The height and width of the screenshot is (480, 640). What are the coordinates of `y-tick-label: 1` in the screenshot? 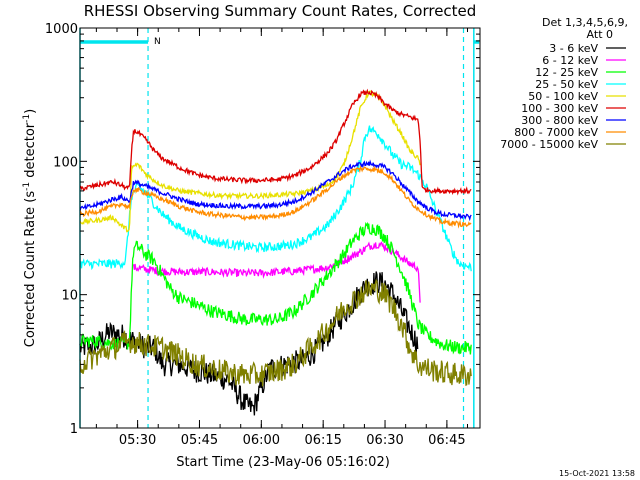 It's located at (74, 429).